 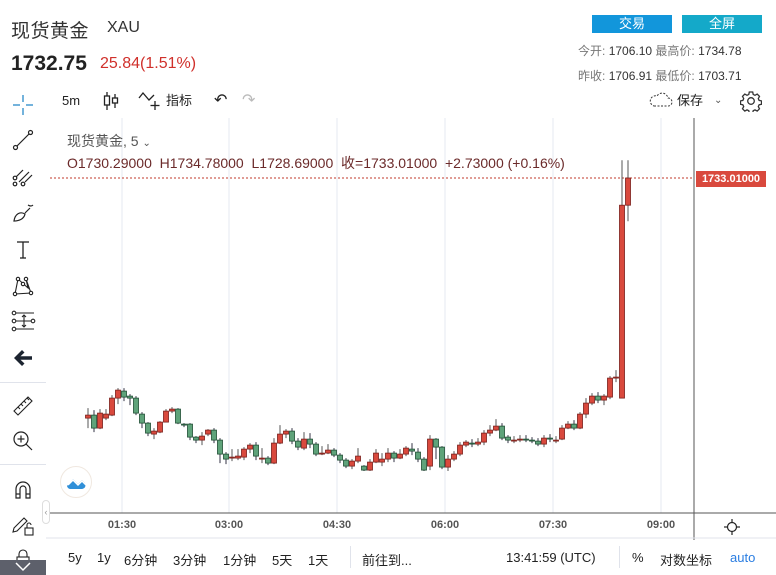 I want to click on series-title: 现货黄金, 5 ⌄, so click(x=109, y=141).